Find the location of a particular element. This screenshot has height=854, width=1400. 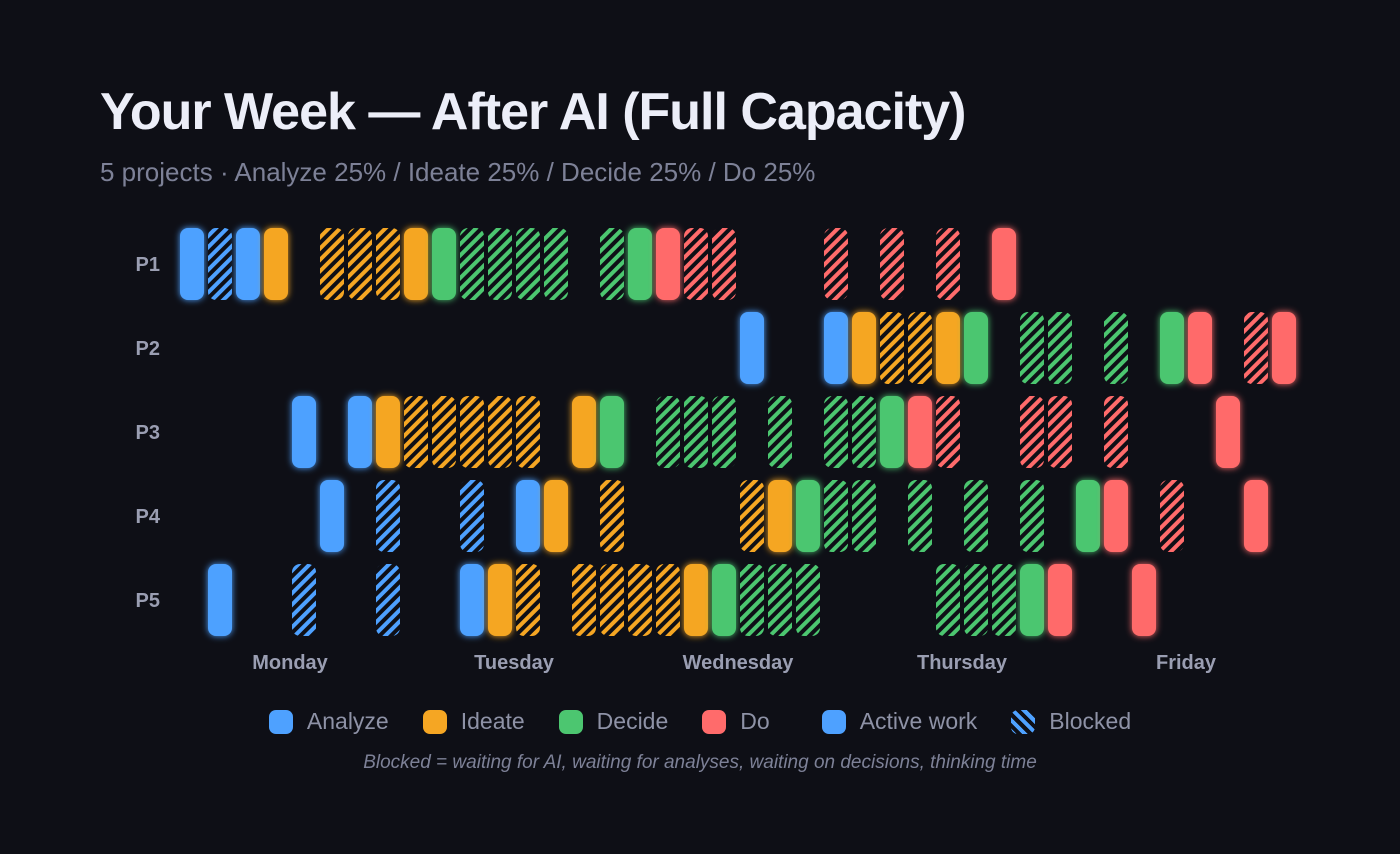

block-p5-slot-1-active is located at coordinates (220, 600).